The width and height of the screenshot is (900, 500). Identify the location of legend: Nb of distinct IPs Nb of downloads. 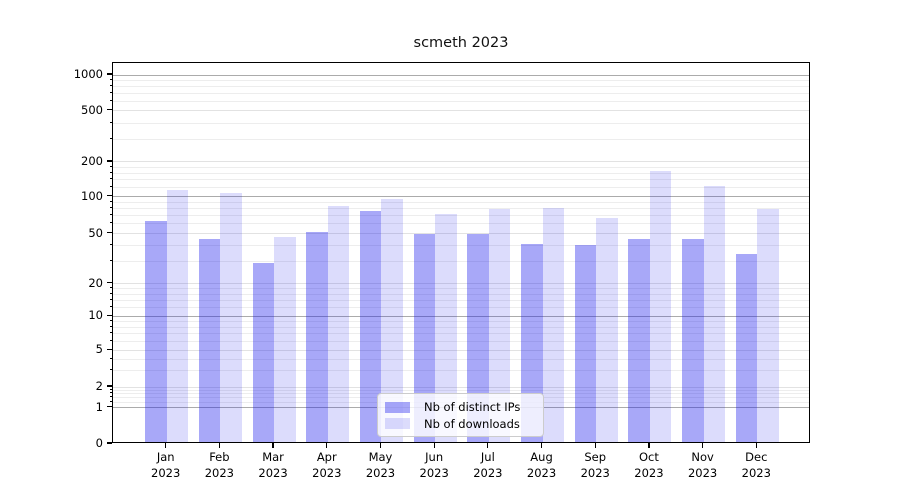
(460, 415).